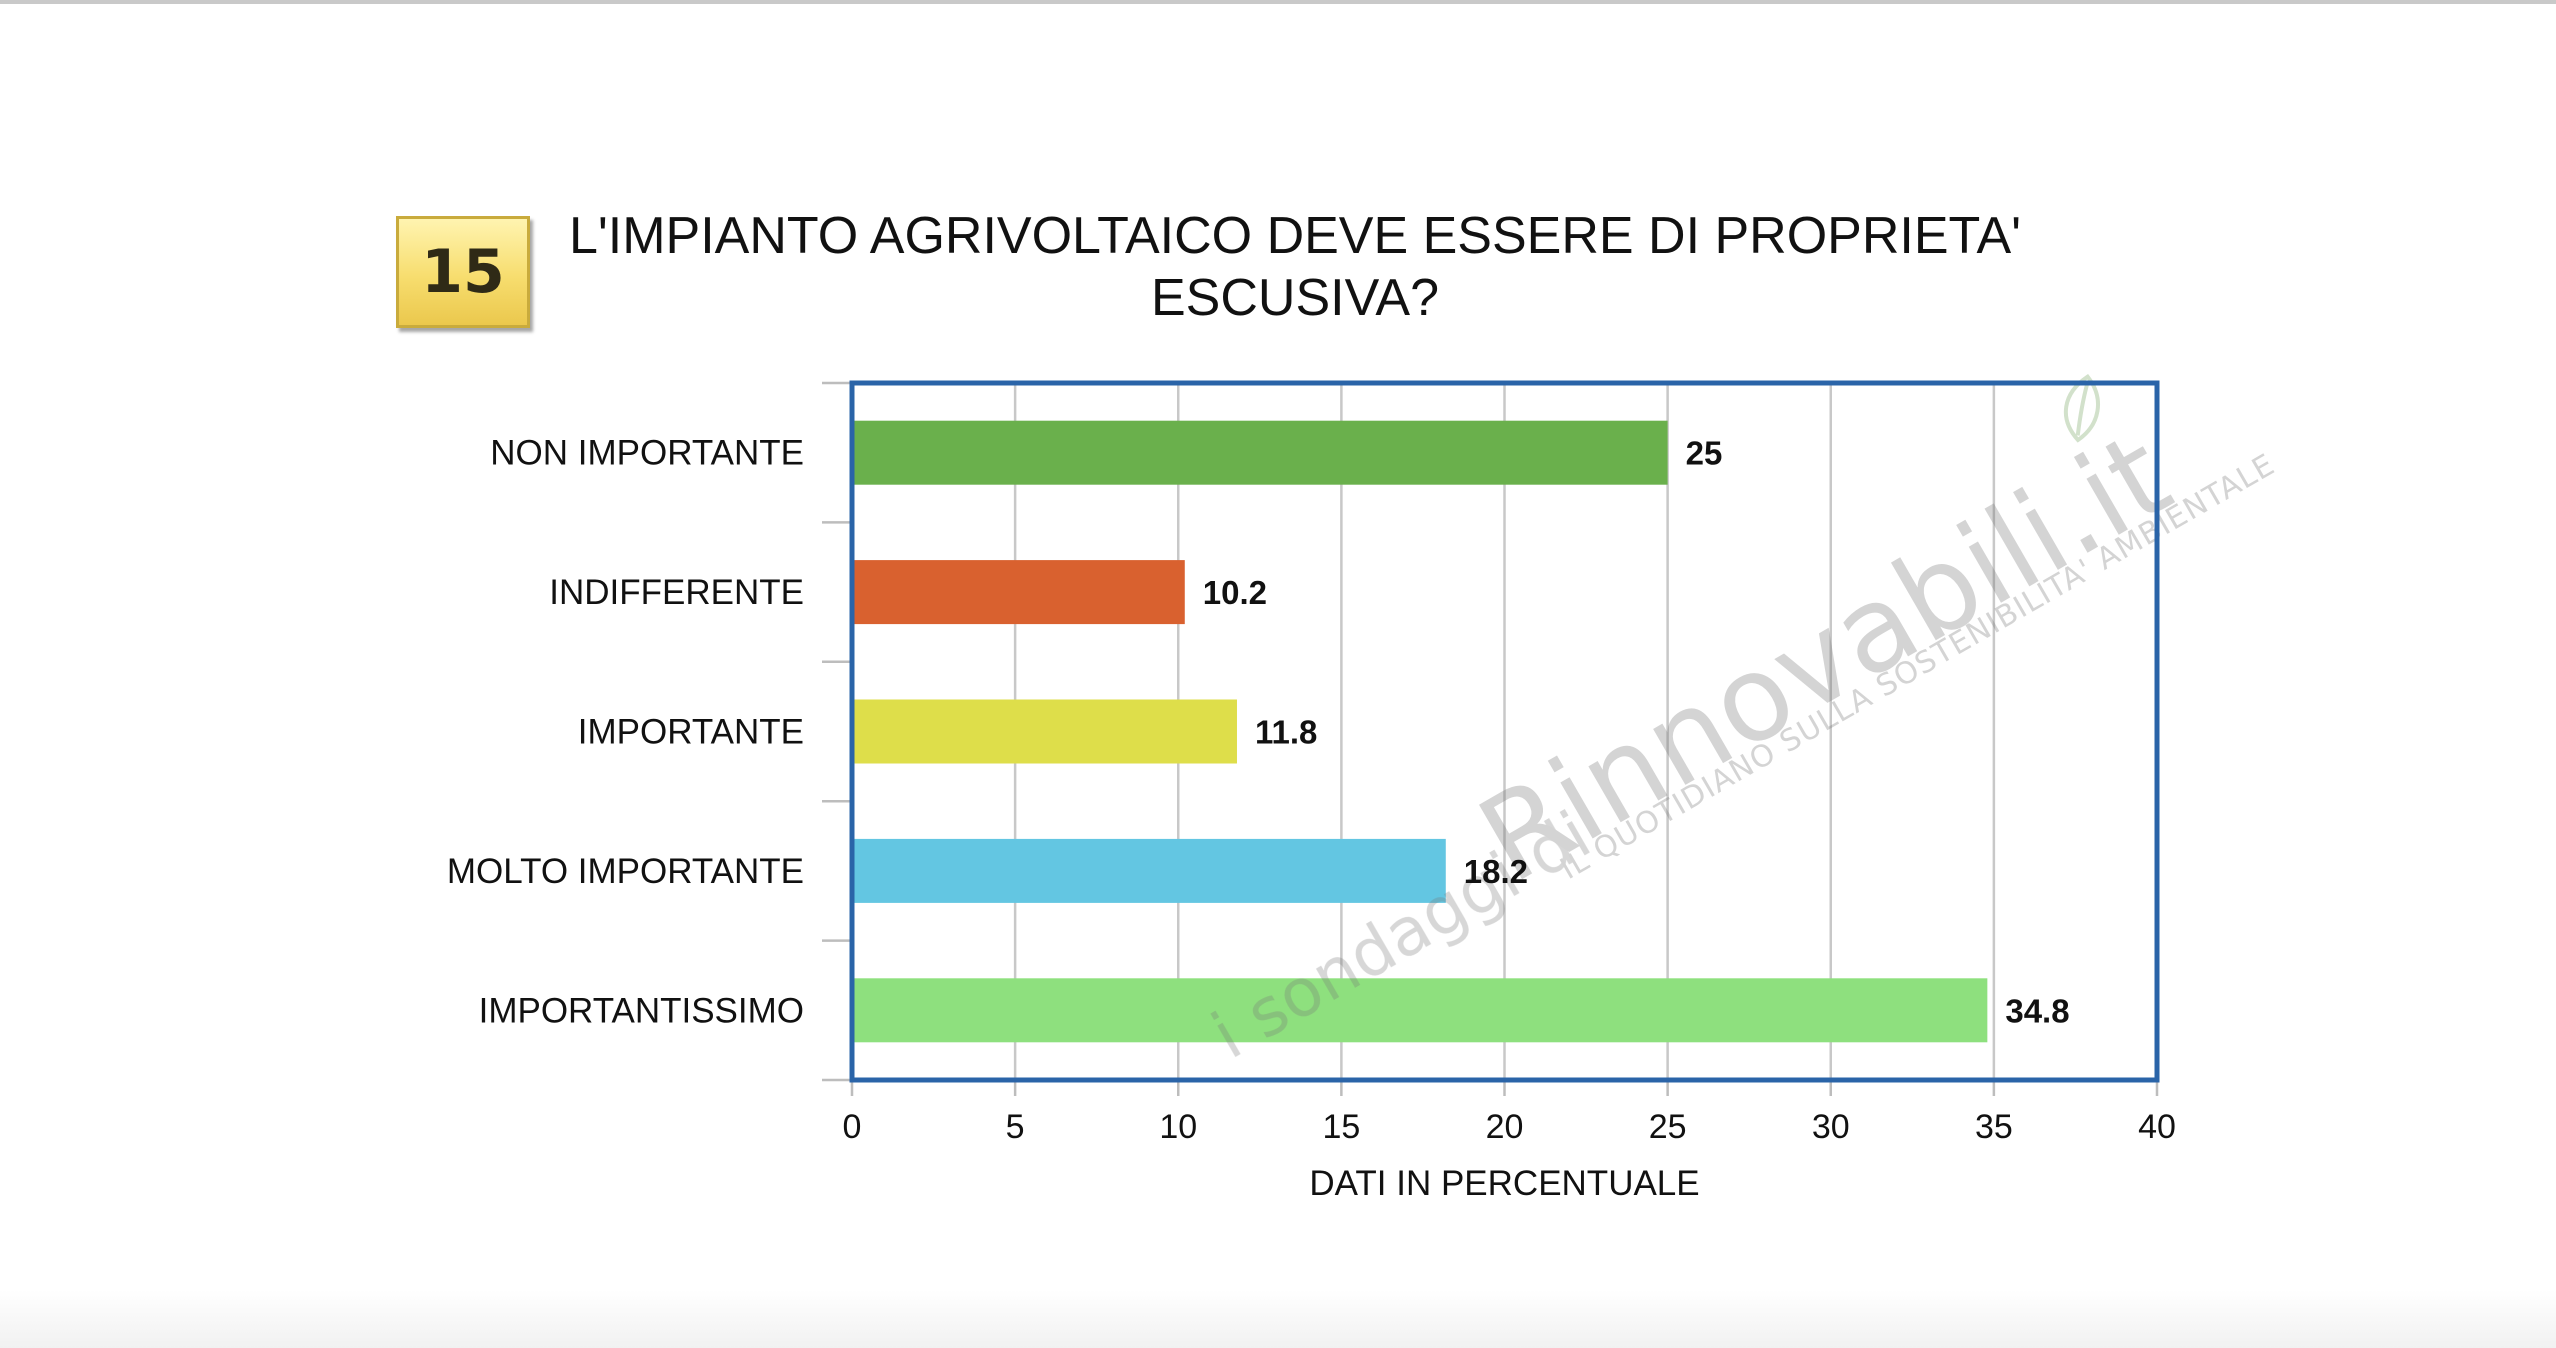 Image resolution: width=2556 pixels, height=1348 pixels. I want to click on x-tick-label: 10, so click(1178, 1127).